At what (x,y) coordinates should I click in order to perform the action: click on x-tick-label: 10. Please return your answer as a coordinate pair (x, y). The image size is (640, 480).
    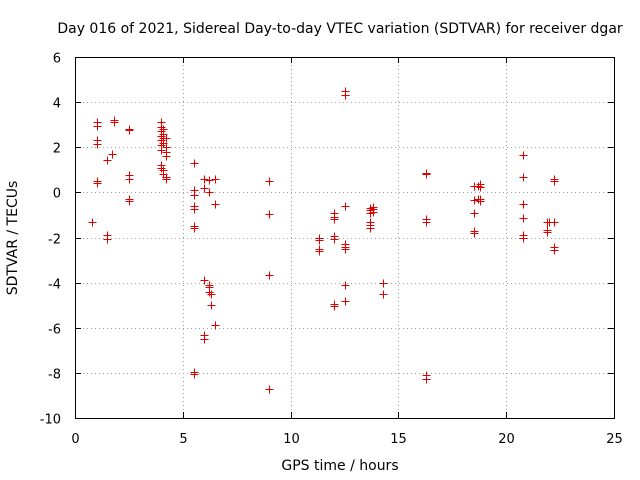
    Looking at the image, I should click on (291, 439).